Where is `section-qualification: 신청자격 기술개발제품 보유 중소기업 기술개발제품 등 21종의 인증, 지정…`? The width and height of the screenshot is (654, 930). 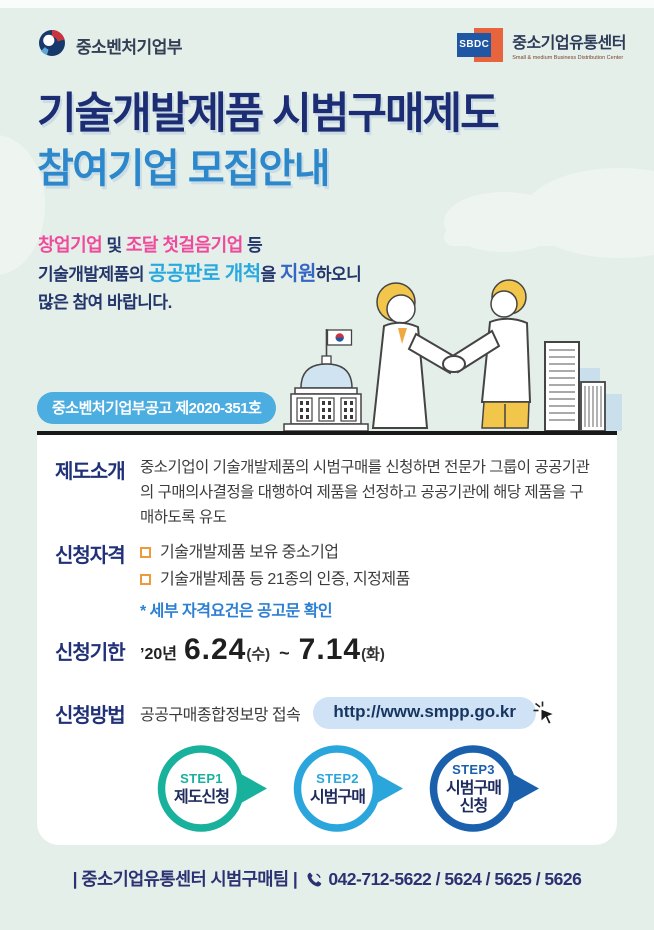
section-qualification: 신청자격 기술개발제품 보유 중소기업 기술개발제품 등 21종의 인증, 지정… is located at coordinates (327, 580).